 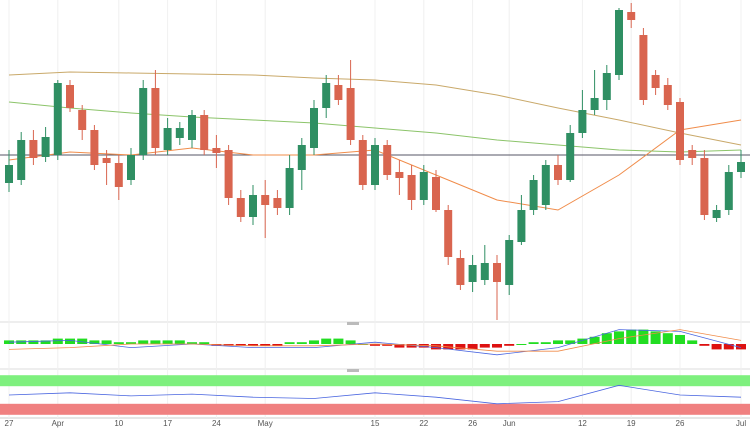 What do you see at coordinates (375, 381) in the screenshot?
I see `overbought-band` at bounding box center [375, 381].